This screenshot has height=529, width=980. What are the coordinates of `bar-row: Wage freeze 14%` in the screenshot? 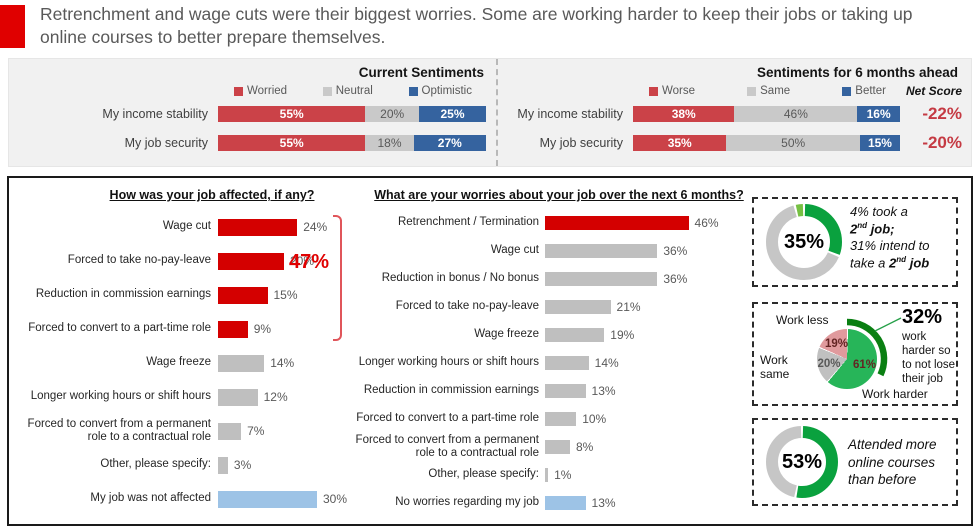 It's located at (185, 363).